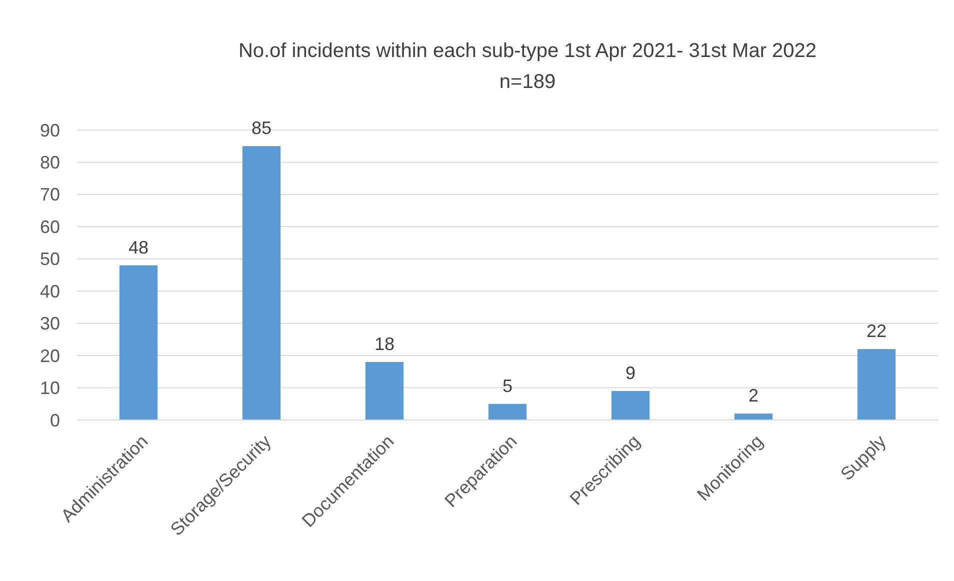 This screenshot has width=954, height=581. I want to click on y-tick-label: 30, so click(50, 324).